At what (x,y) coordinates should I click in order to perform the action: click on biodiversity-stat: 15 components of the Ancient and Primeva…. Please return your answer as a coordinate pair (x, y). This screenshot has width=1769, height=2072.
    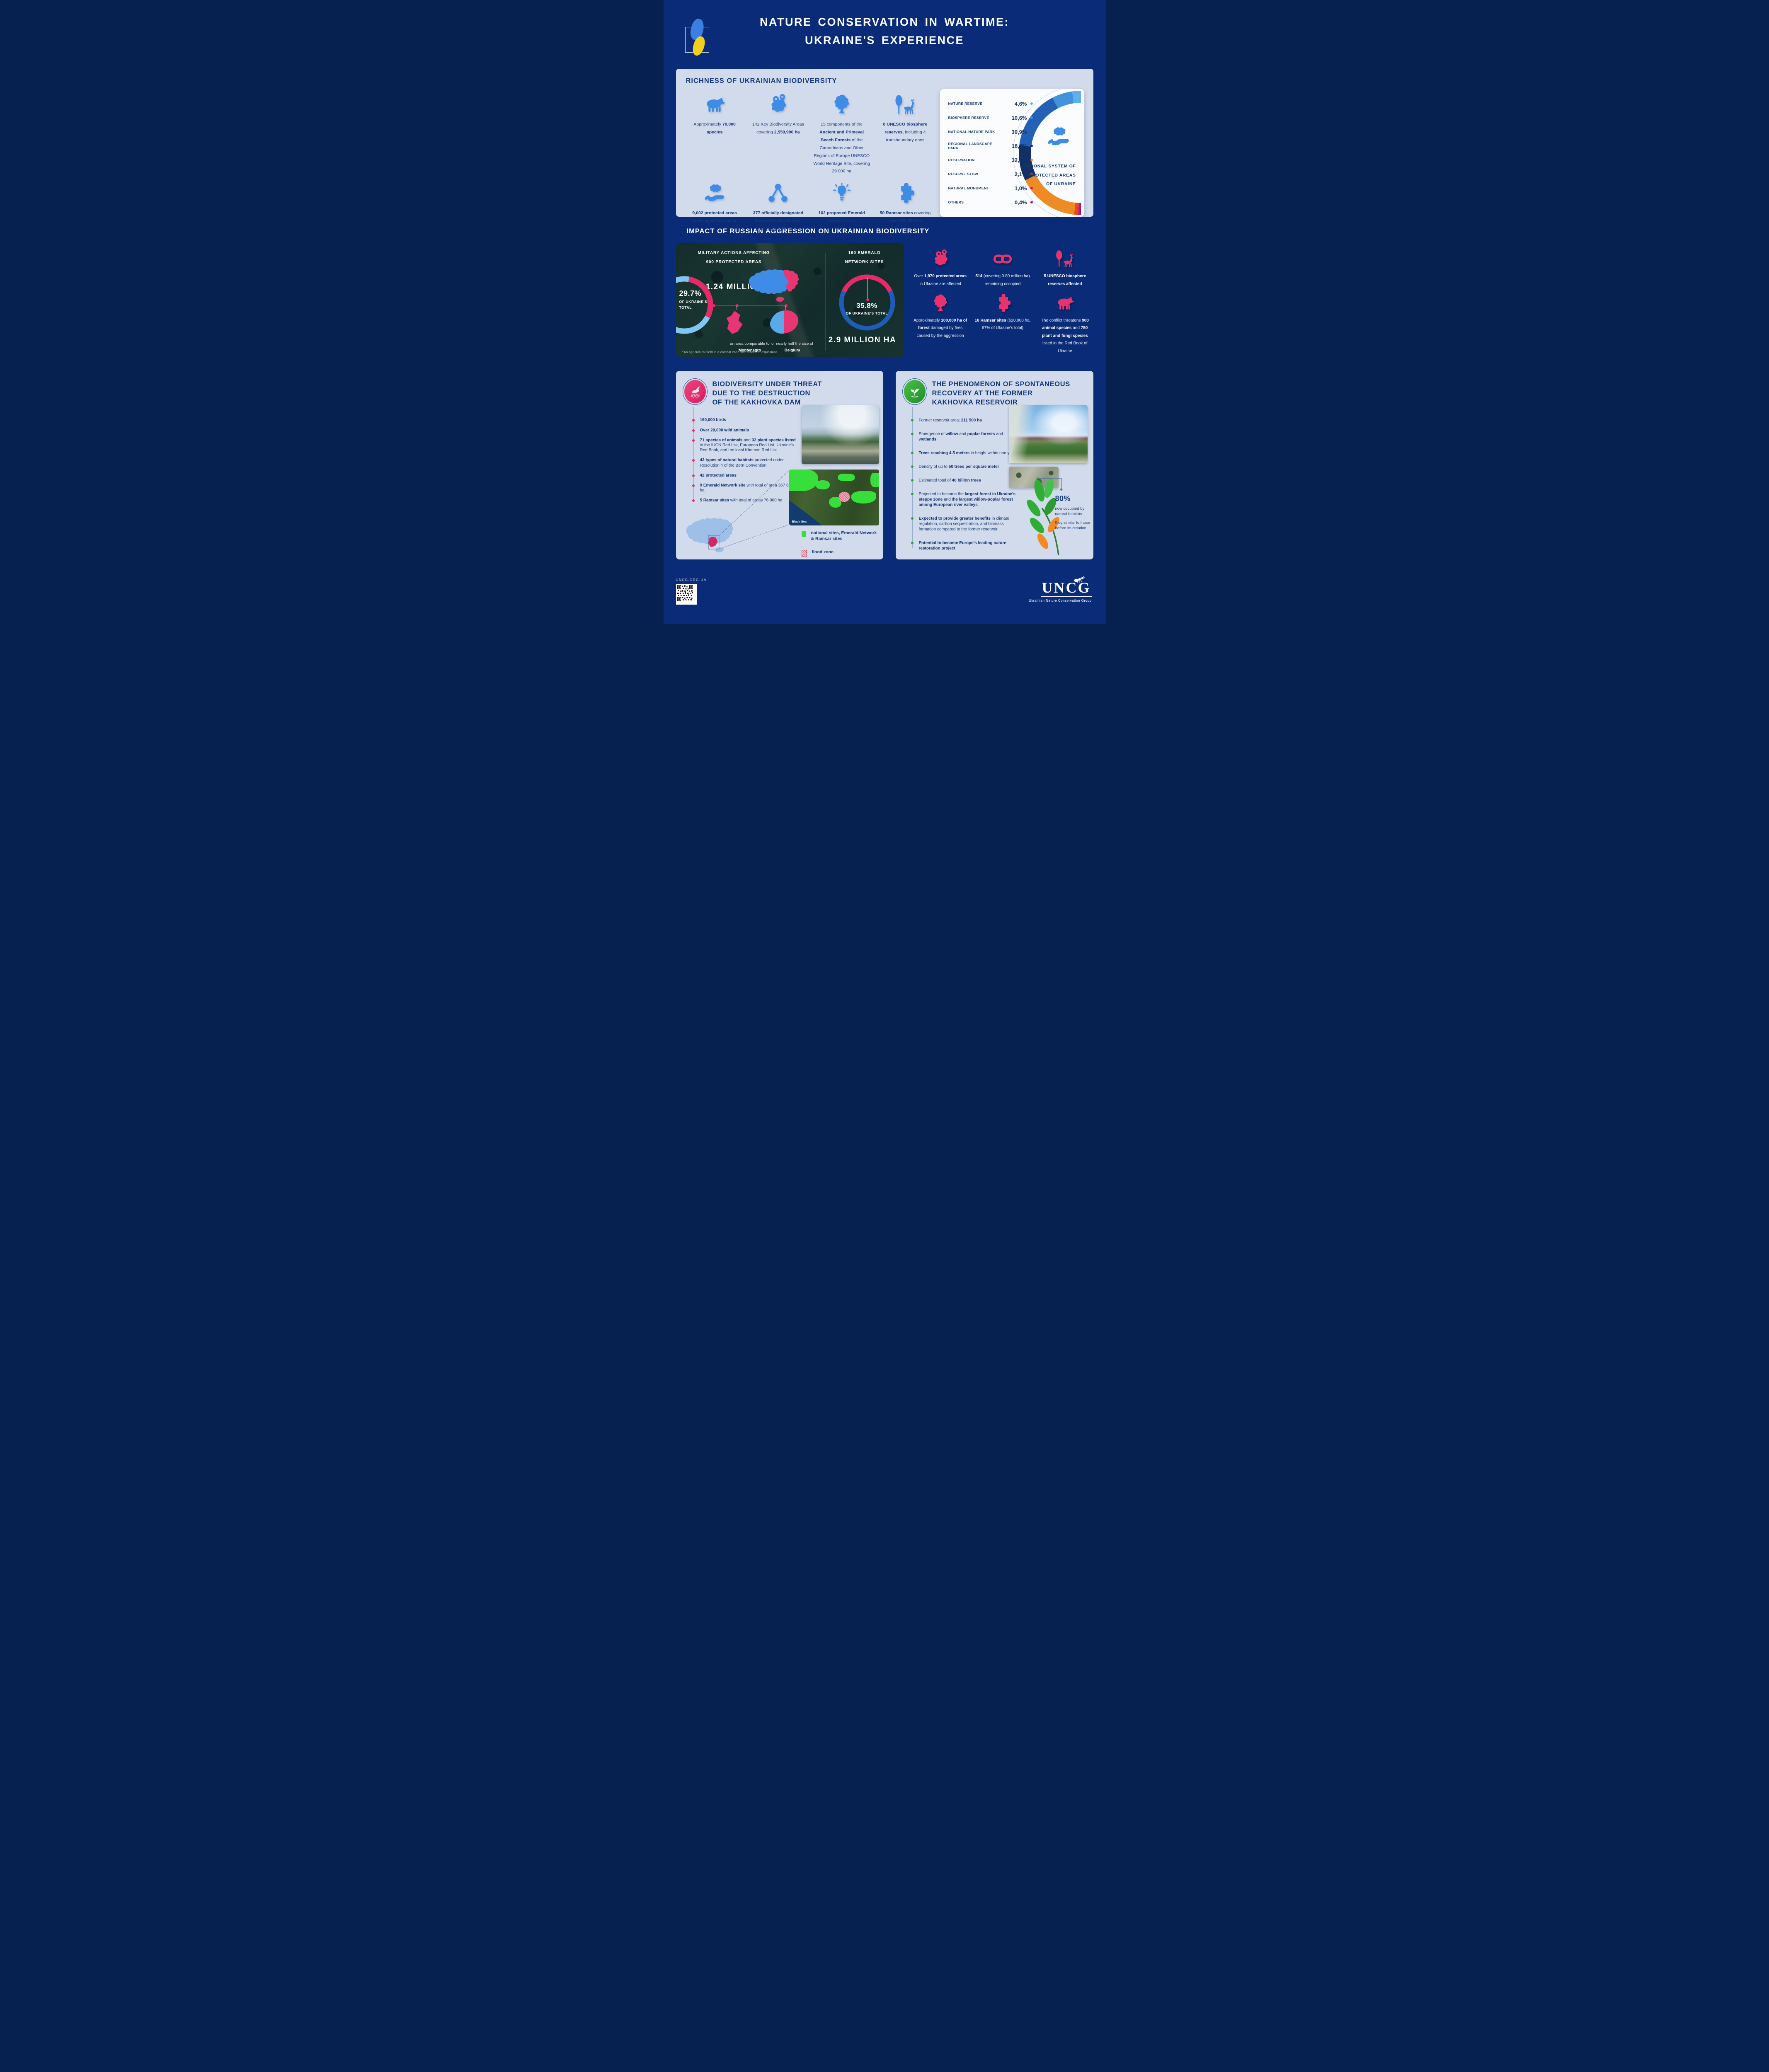
    Looking at the image, I should click on (841, 132).